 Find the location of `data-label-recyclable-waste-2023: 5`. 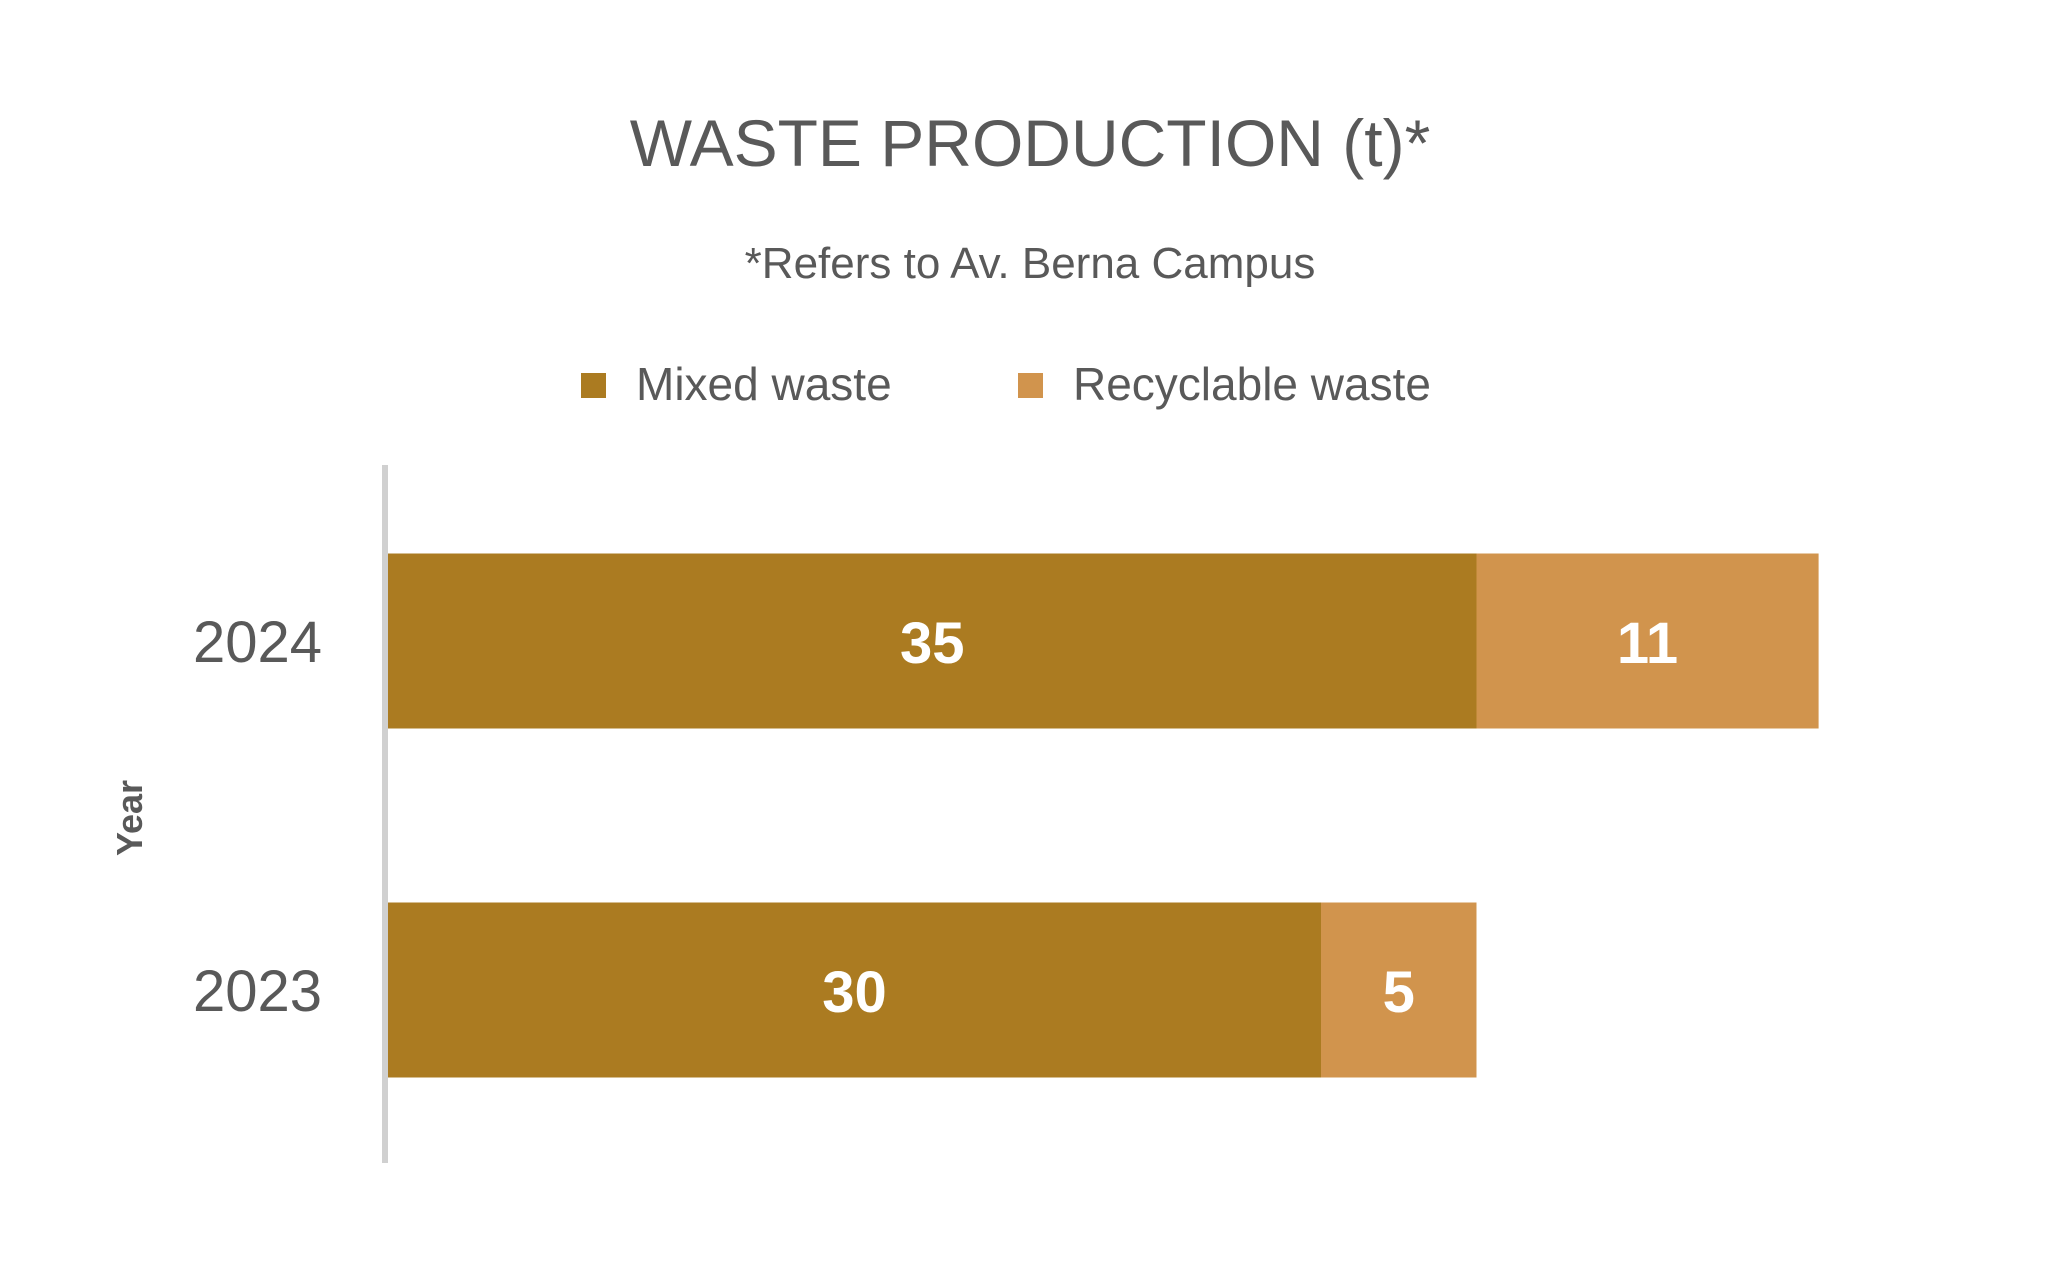

data-label-recyclable-waste-2023: 5 is located at coordinates (1399, 992).